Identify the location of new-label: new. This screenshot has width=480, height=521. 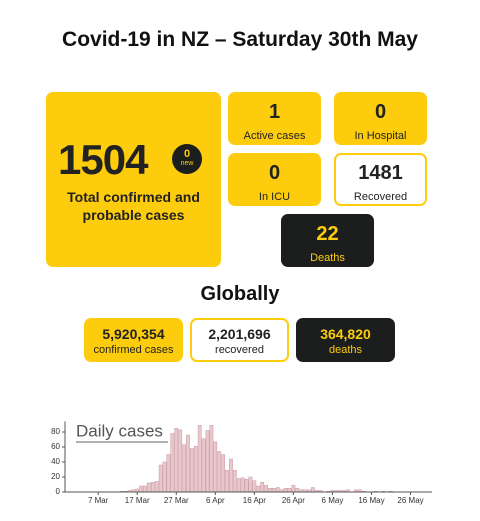
(187, 163).